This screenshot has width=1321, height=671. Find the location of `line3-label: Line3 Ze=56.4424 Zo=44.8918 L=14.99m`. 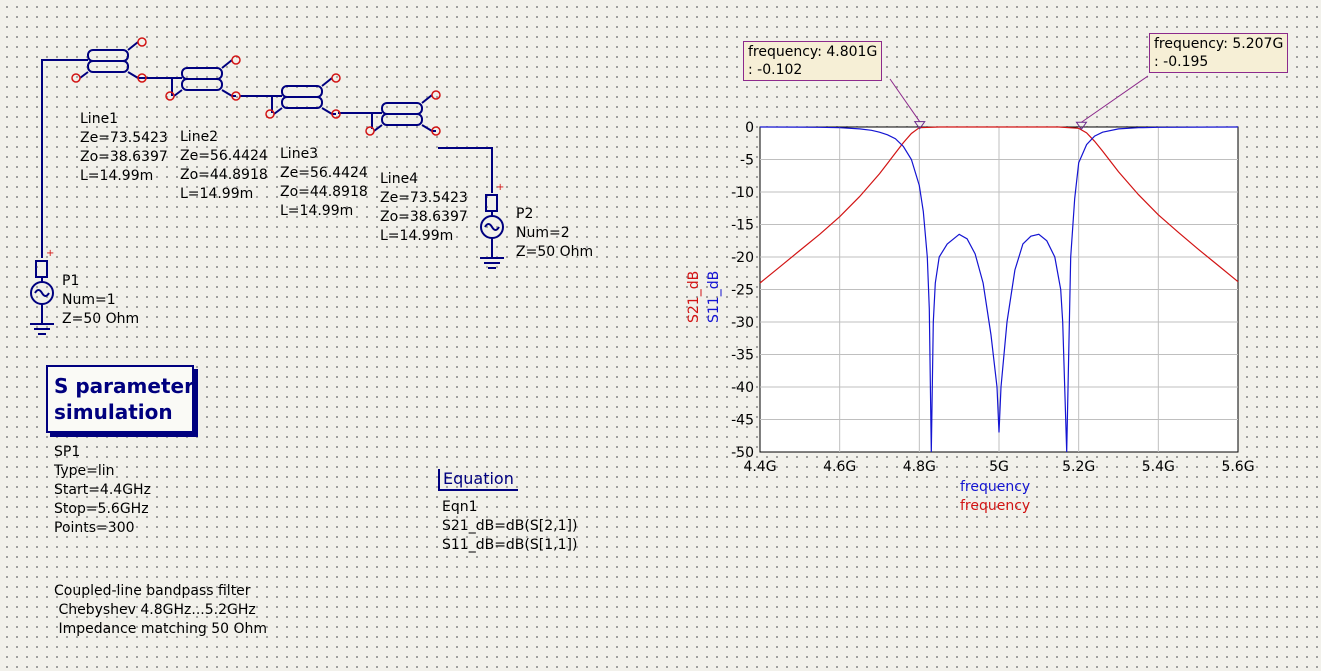

line3-label: Line3 Ze=56.4424 Zo=44.8918 L=14.99m is located at coordinates (324, 182).